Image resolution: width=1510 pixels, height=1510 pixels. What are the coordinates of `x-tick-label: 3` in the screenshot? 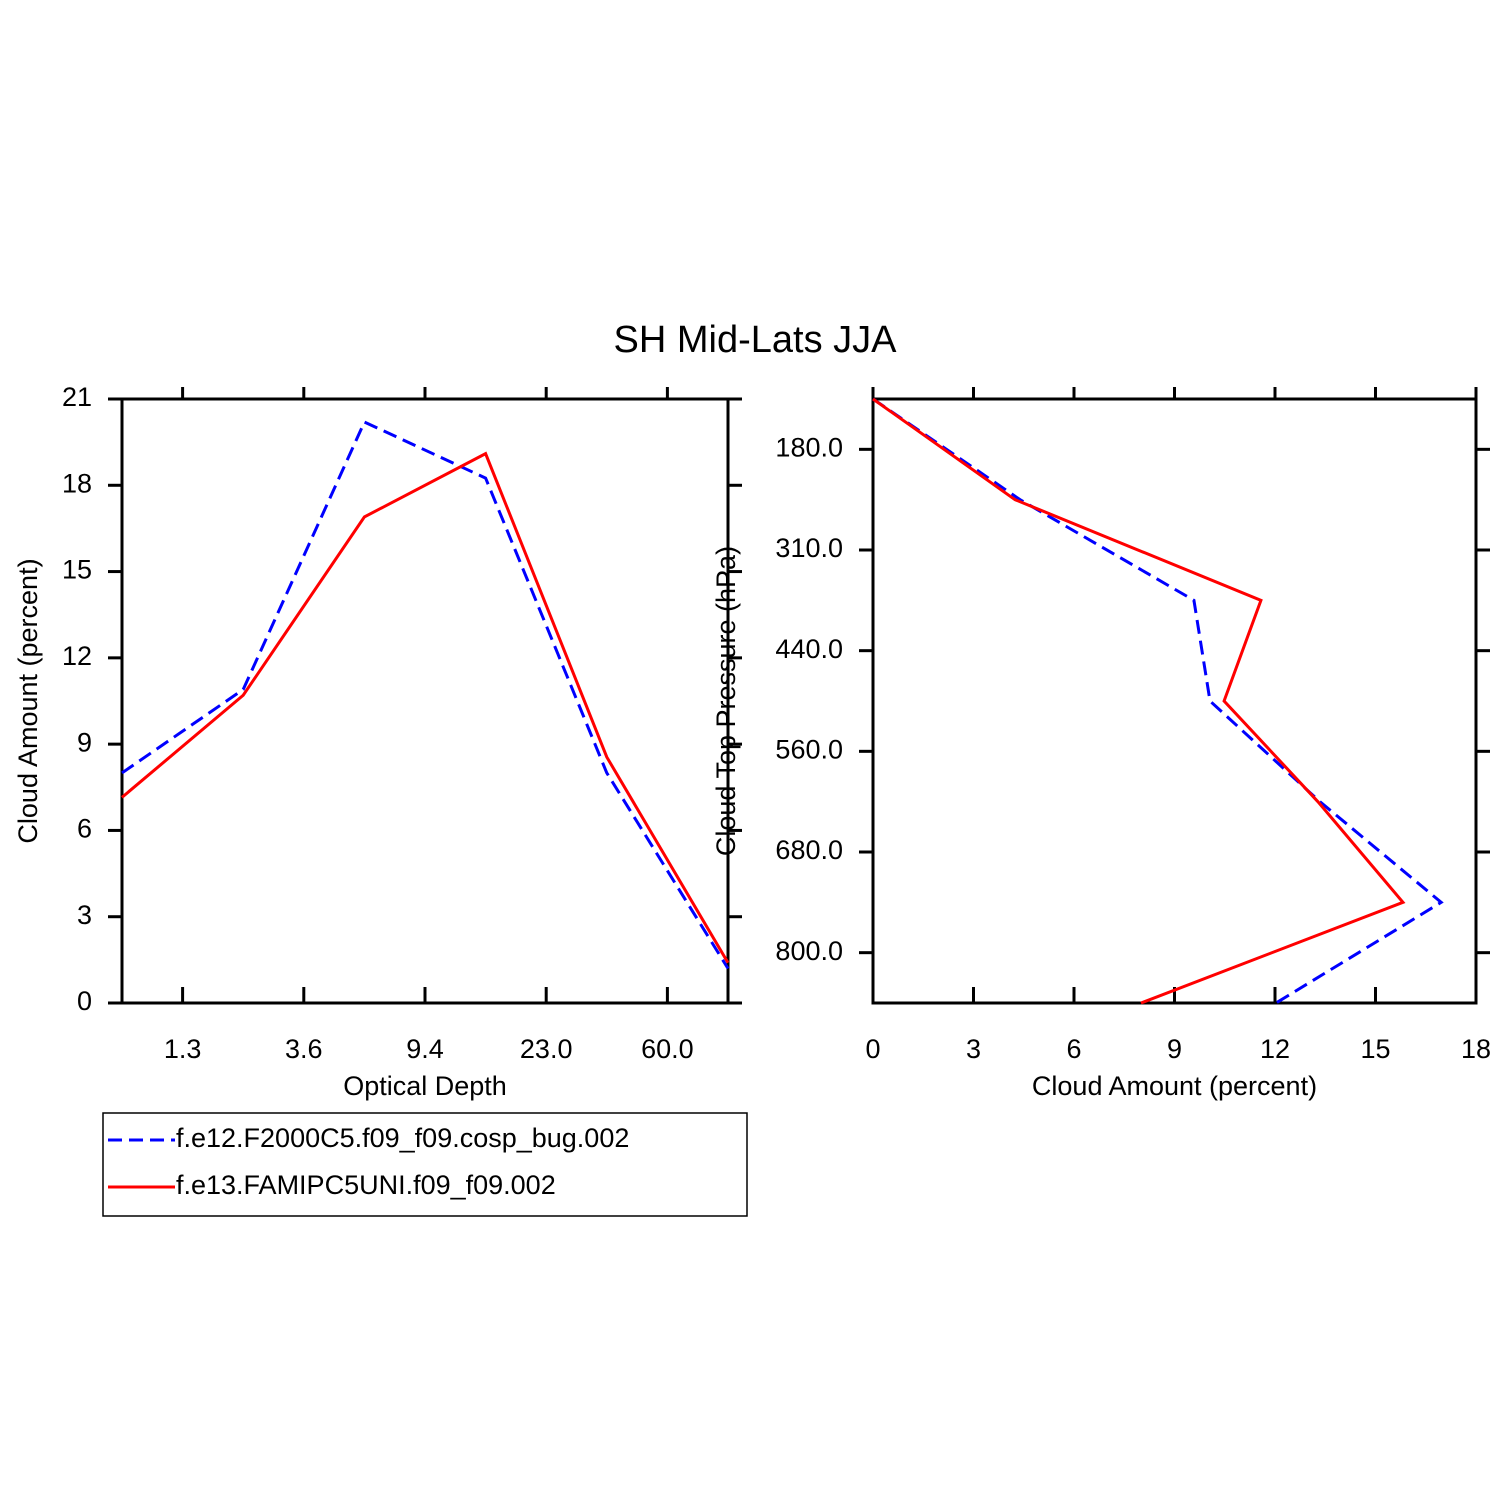 It's located at (973, 1049).